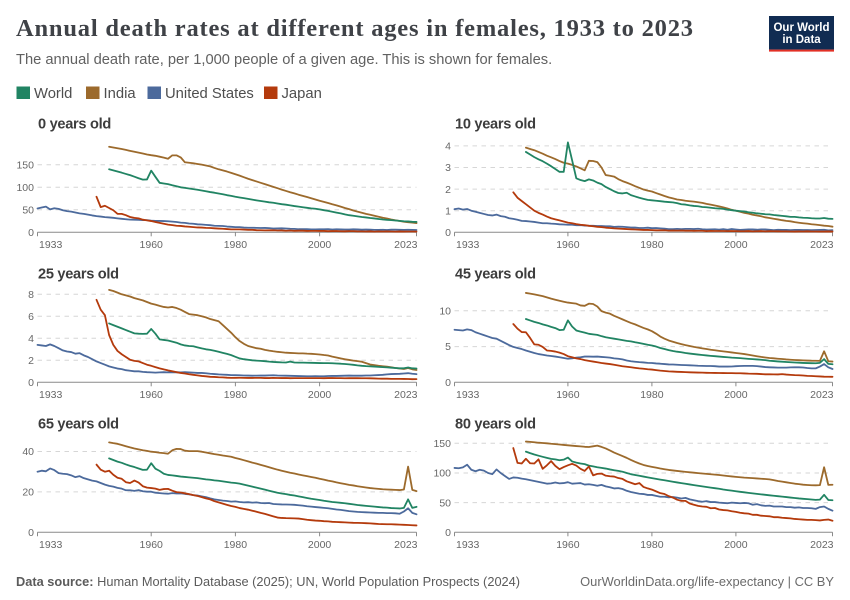 This screenshot has width=850, height=600. What do you see at coordinates (53, 94) in the screenshot?
I see `svg-text: World` at bounding box center [53, 94].